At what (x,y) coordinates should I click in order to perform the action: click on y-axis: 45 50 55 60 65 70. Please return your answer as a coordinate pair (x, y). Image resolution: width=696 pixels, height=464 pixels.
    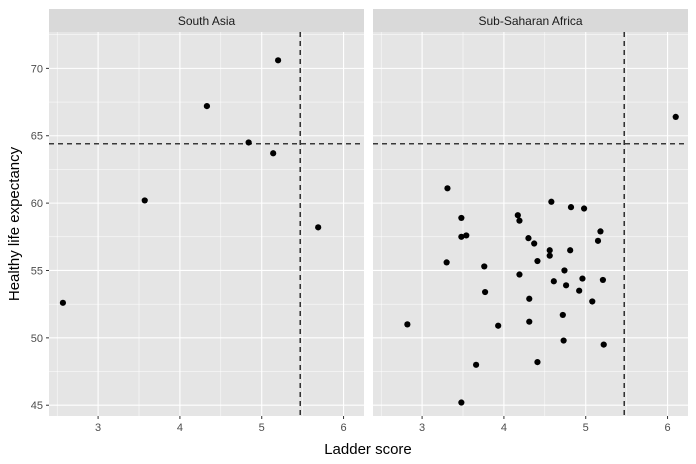
    Looking at the image, I should click on (40, 237).